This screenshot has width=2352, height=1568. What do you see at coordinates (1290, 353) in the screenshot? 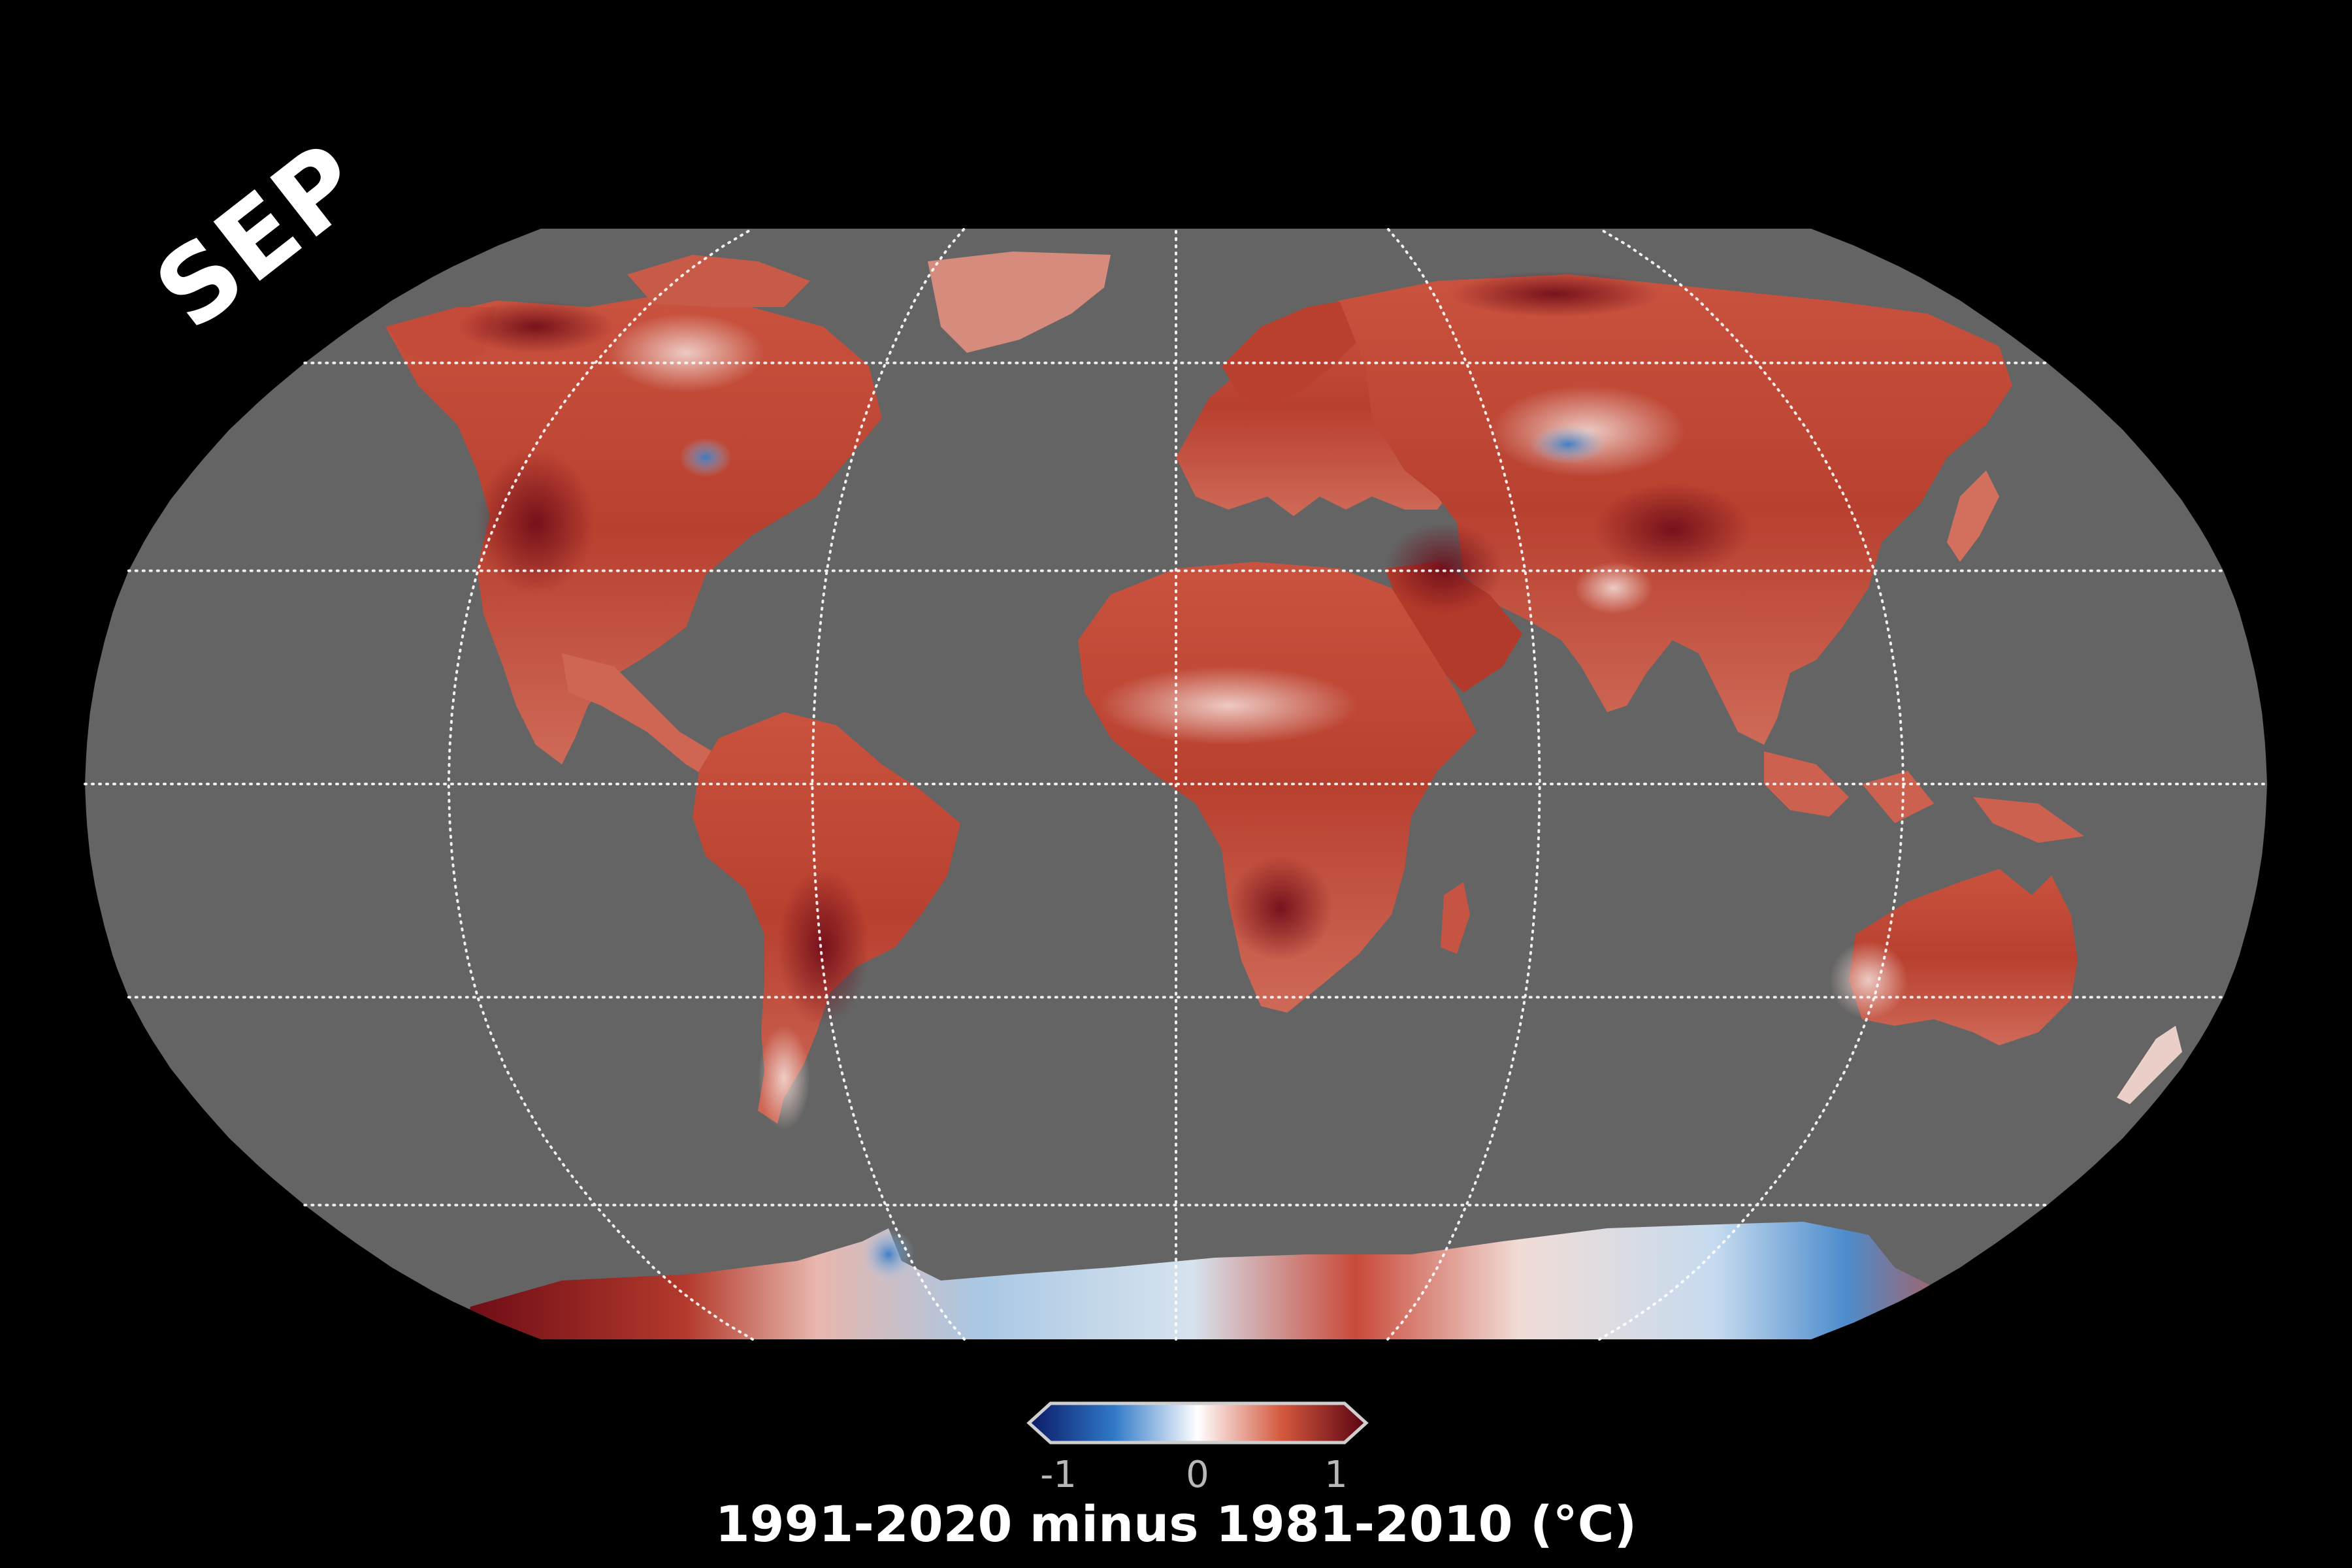
I see `region-scandinavia` at bounding box center [1290, 353].